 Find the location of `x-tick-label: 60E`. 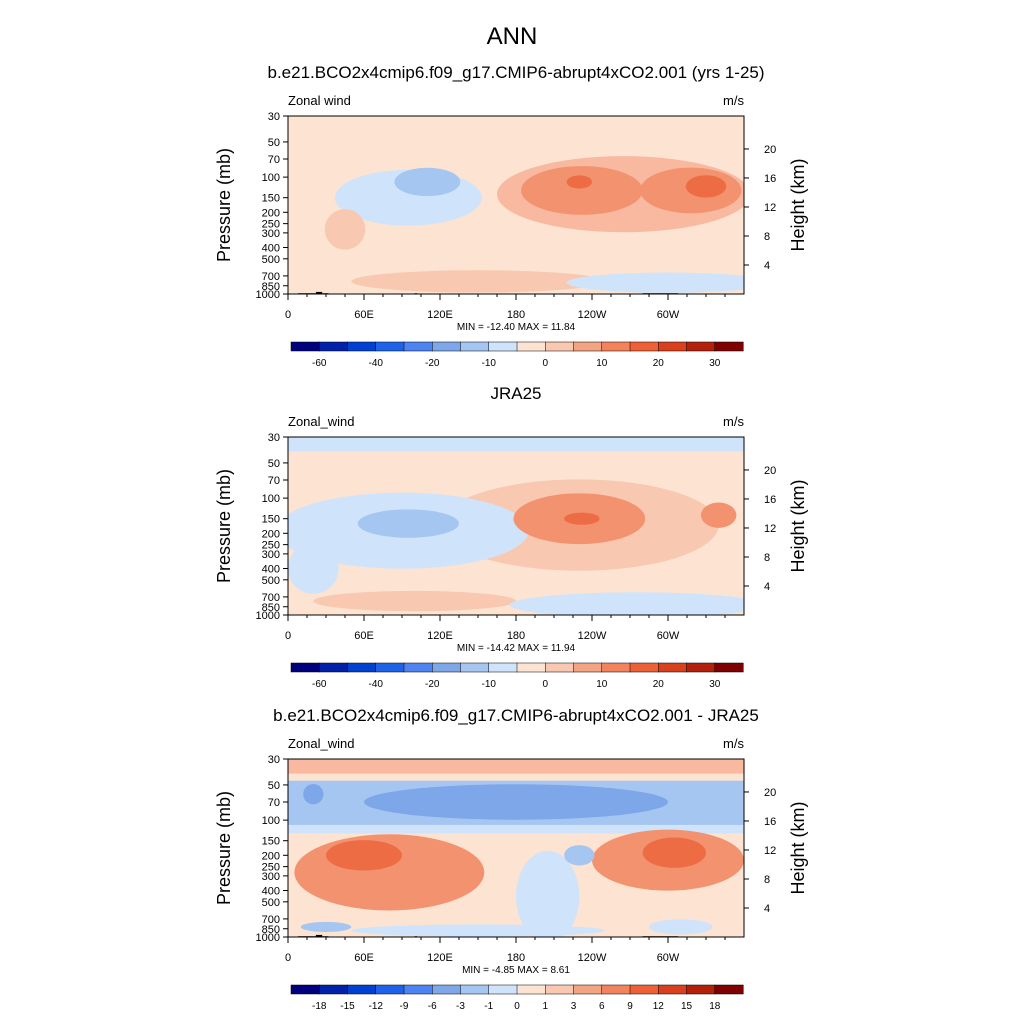

x-tick-label: 60E is located at coordinates (364, 636).